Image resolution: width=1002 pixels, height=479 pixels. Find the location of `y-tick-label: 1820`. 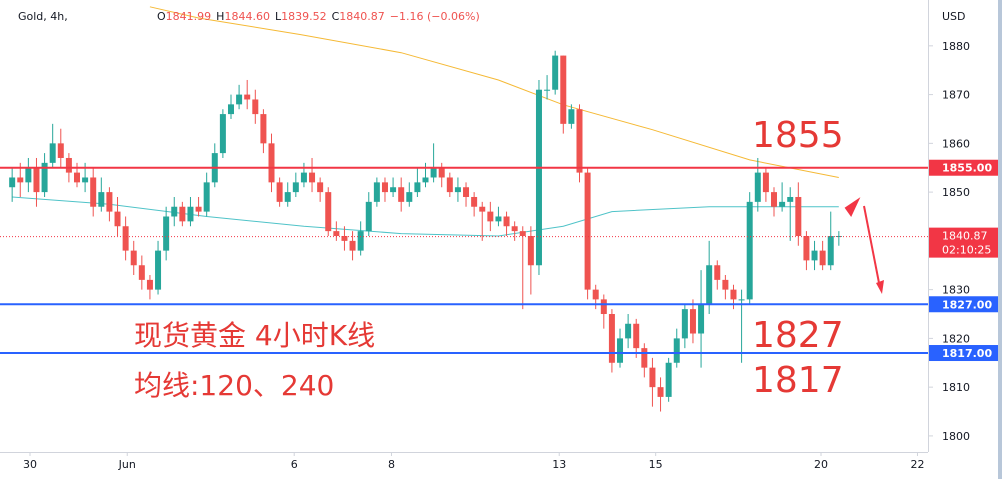

y-tick-label: 1820 is located at coordinates (956, 338).